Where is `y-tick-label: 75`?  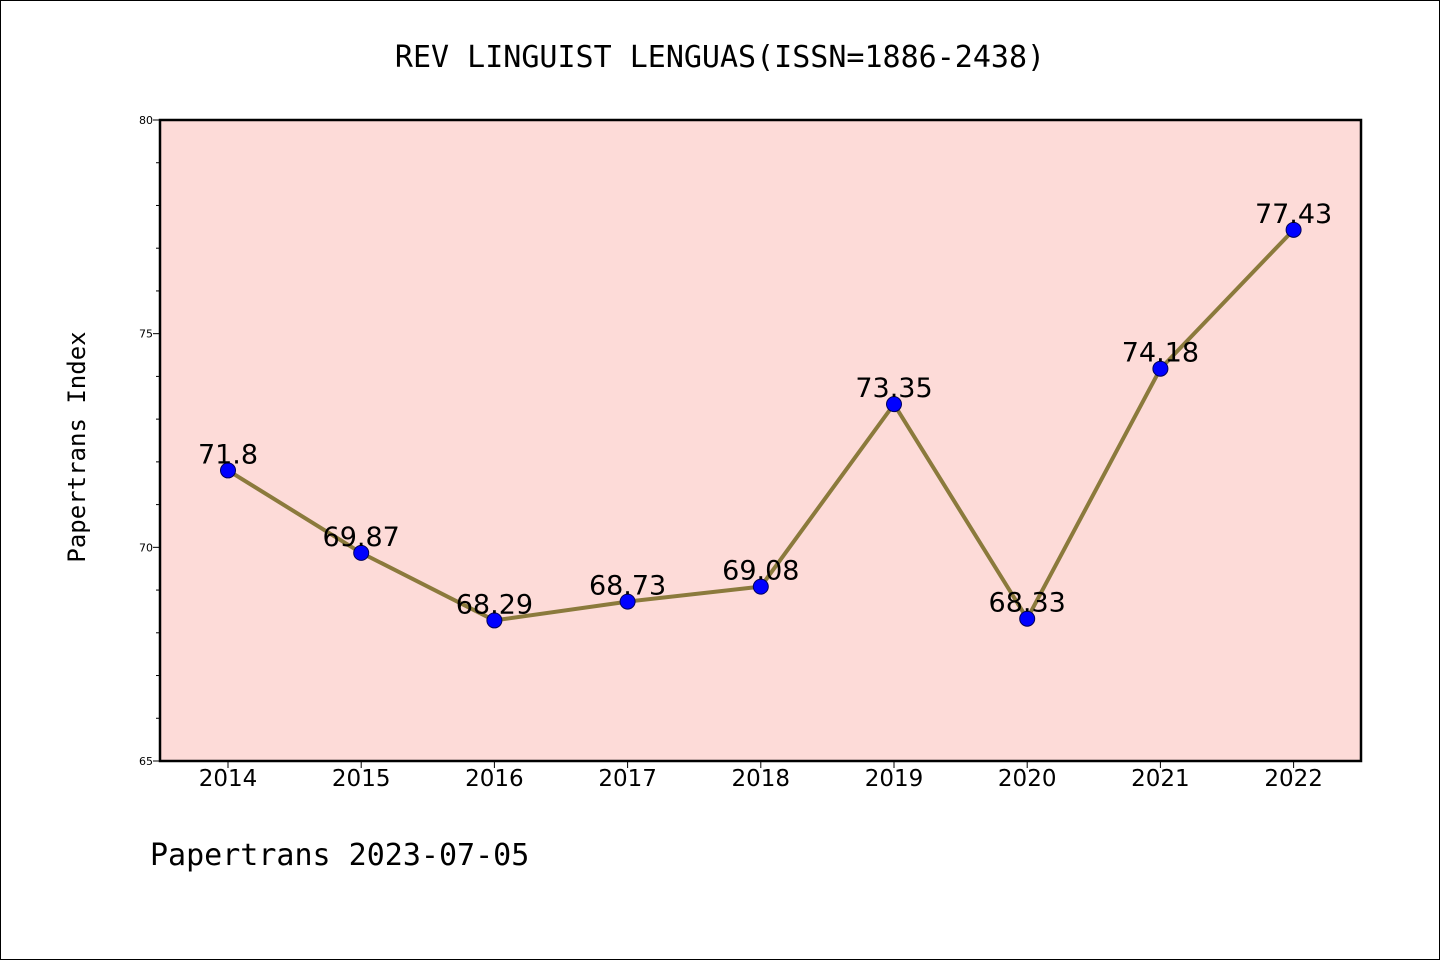 y-tick-label: 75 is located at coordinates (146, 334).